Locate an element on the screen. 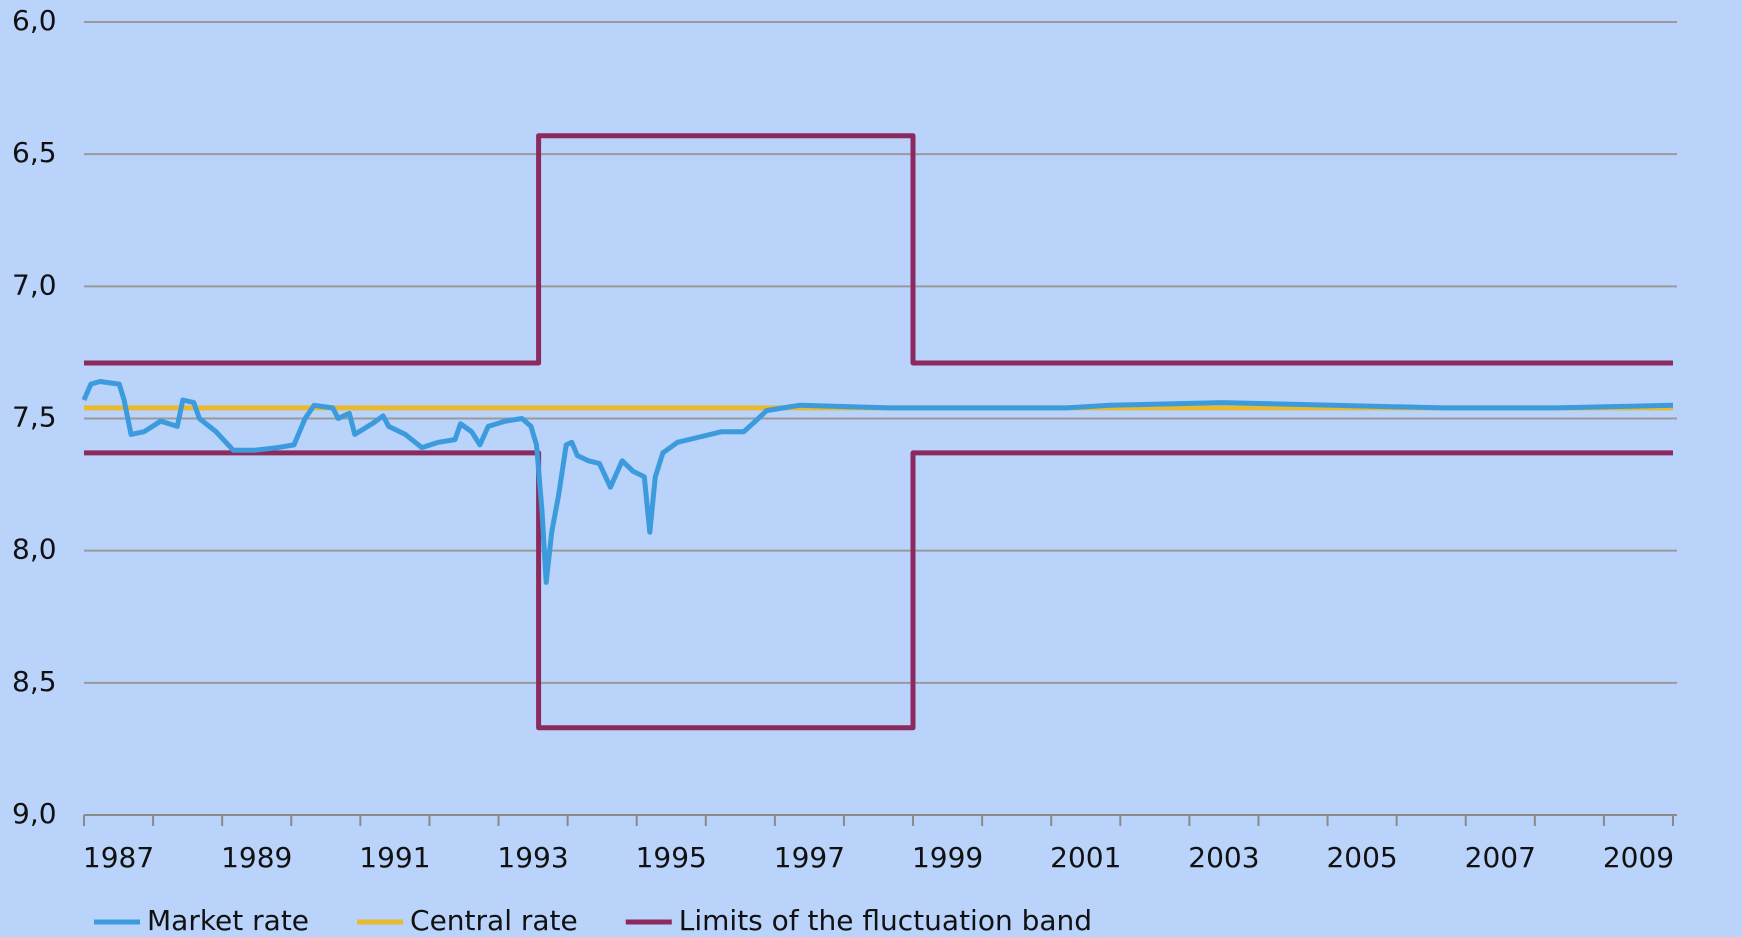 This screenshot has width=1742, height=937. legend-label: Central rate is located at coordinates (494, 920).